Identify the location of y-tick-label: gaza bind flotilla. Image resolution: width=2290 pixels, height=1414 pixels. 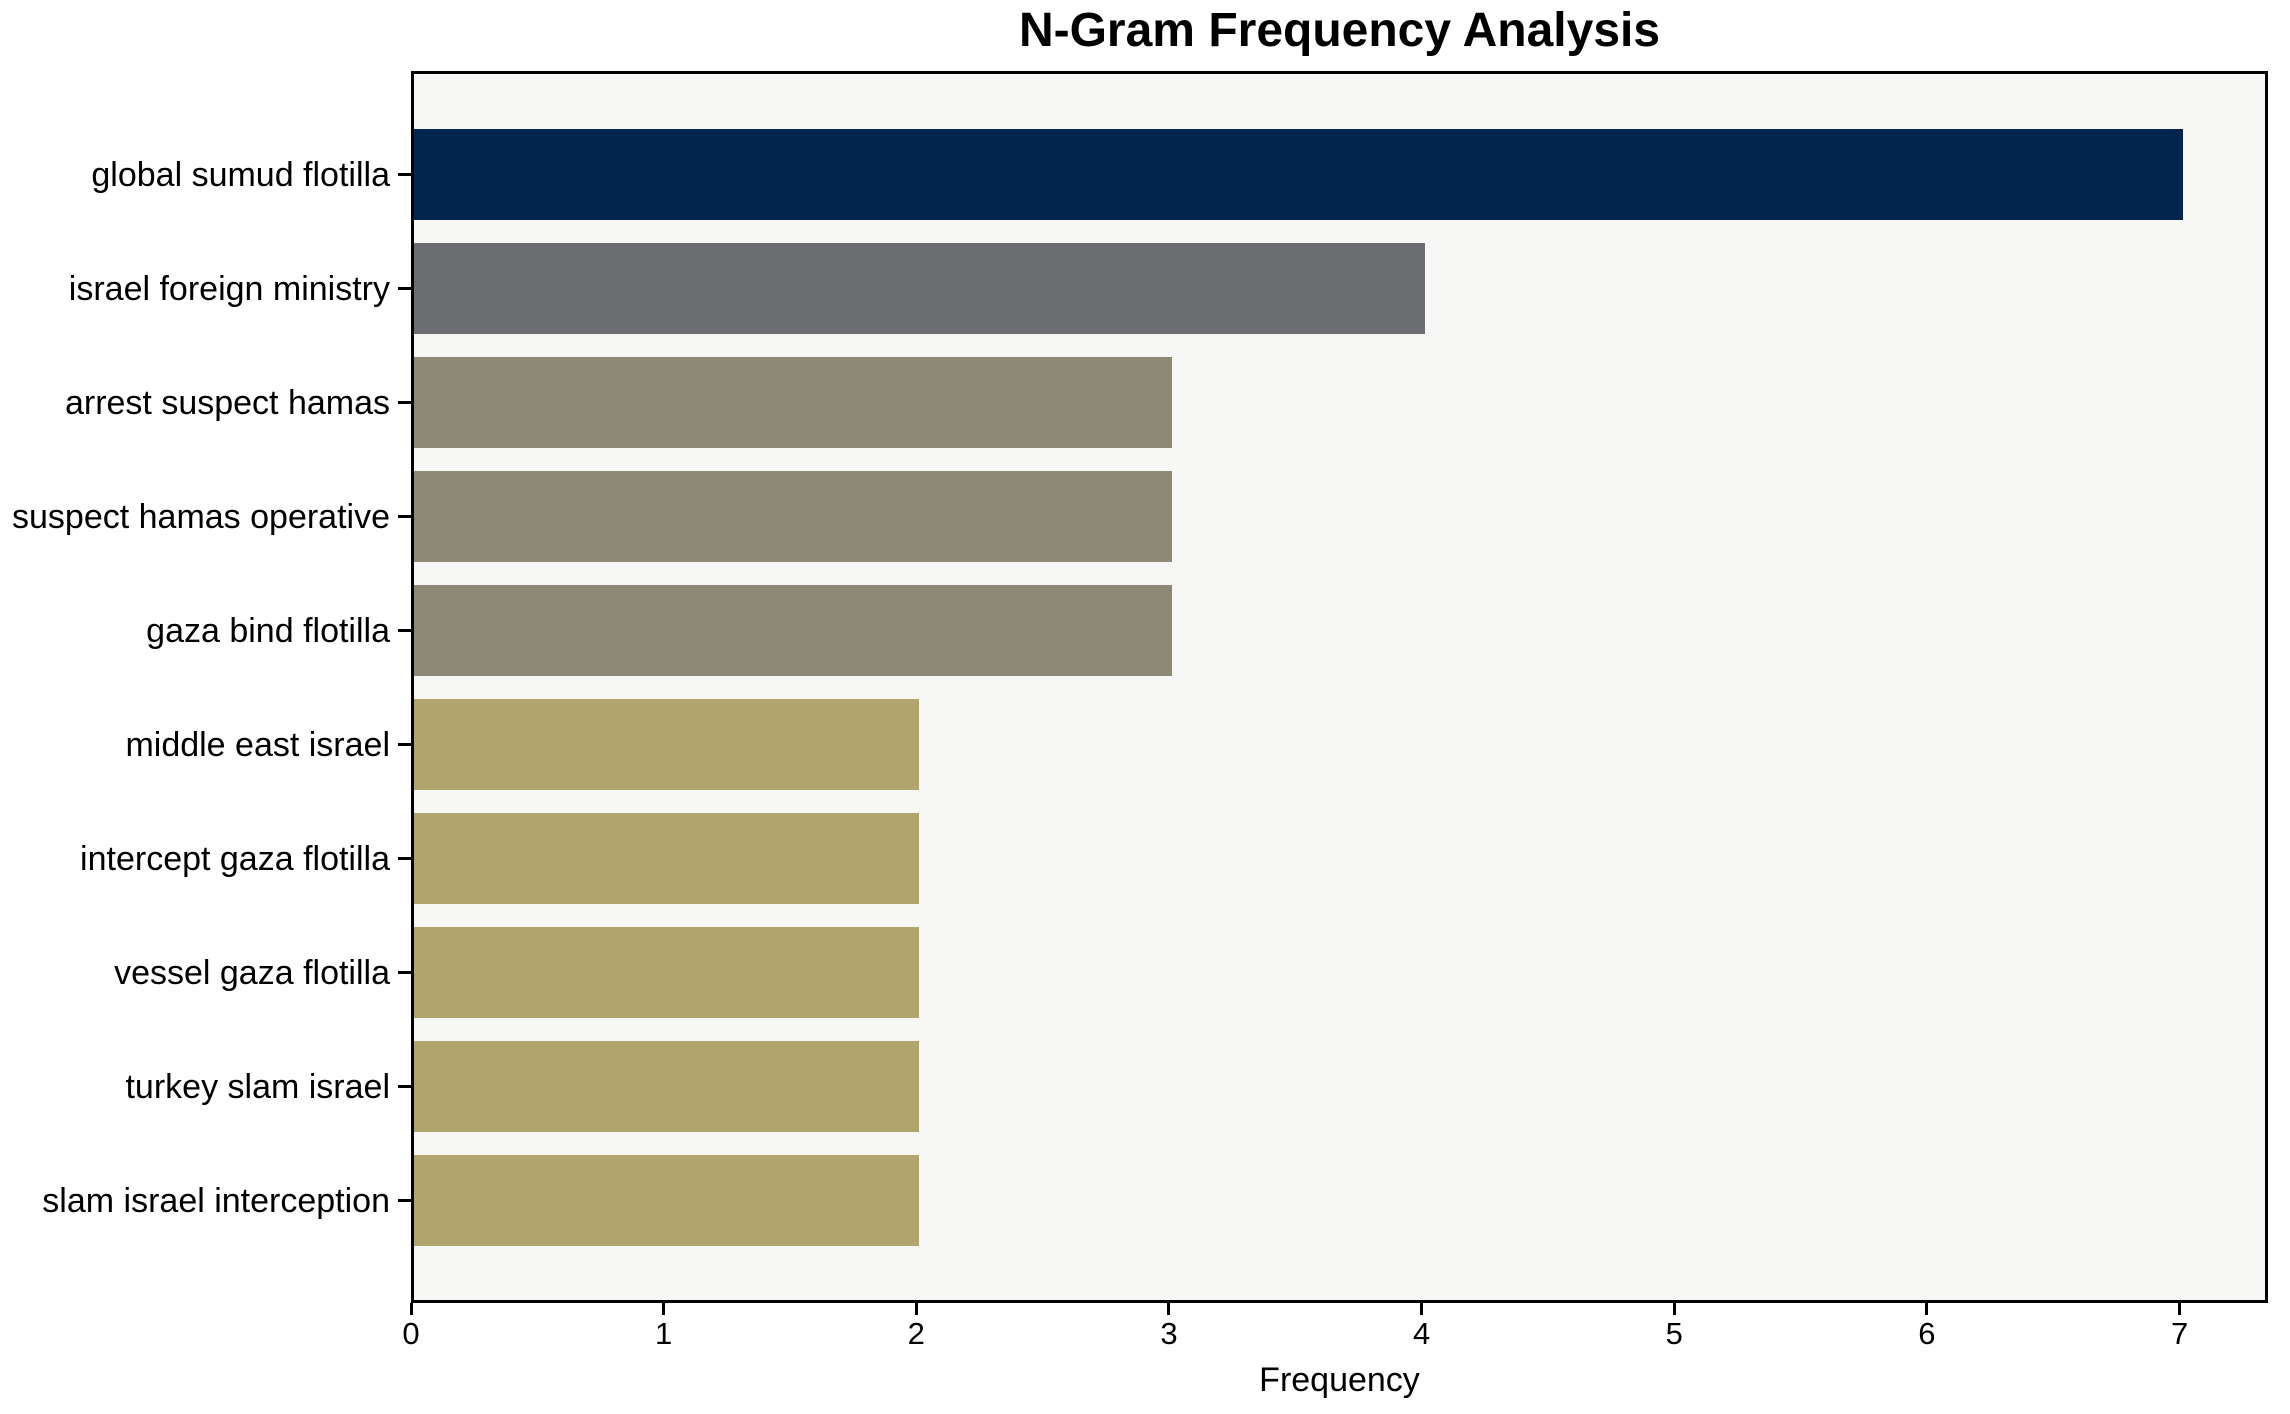
(268, 630).